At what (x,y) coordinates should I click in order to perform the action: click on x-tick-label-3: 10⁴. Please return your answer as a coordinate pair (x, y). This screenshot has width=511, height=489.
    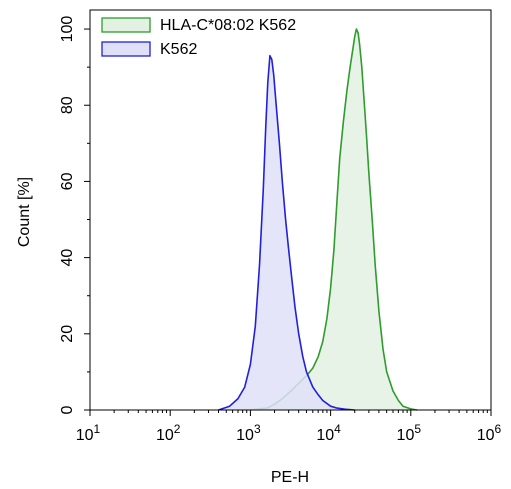
    Looking at the image, I should click on (328, 433).